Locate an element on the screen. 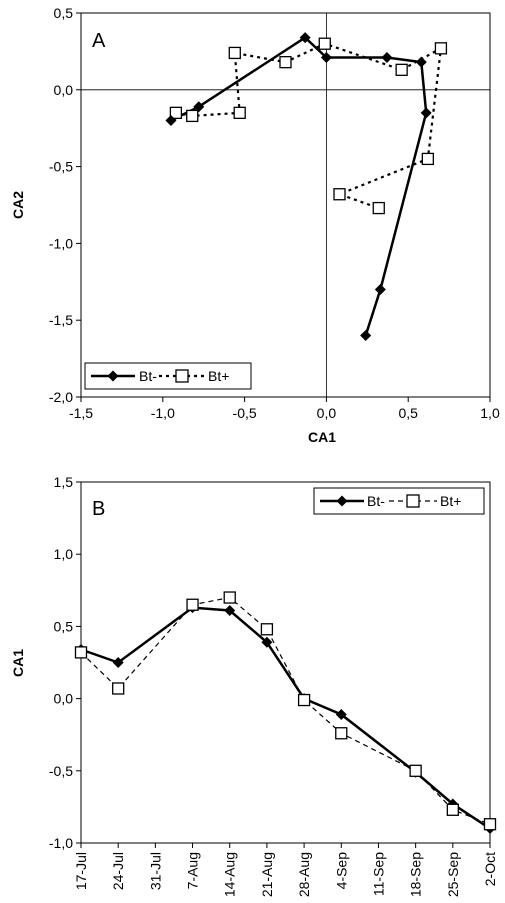  x-tick-label: 18-Sep is located at coordinates (416, 874).